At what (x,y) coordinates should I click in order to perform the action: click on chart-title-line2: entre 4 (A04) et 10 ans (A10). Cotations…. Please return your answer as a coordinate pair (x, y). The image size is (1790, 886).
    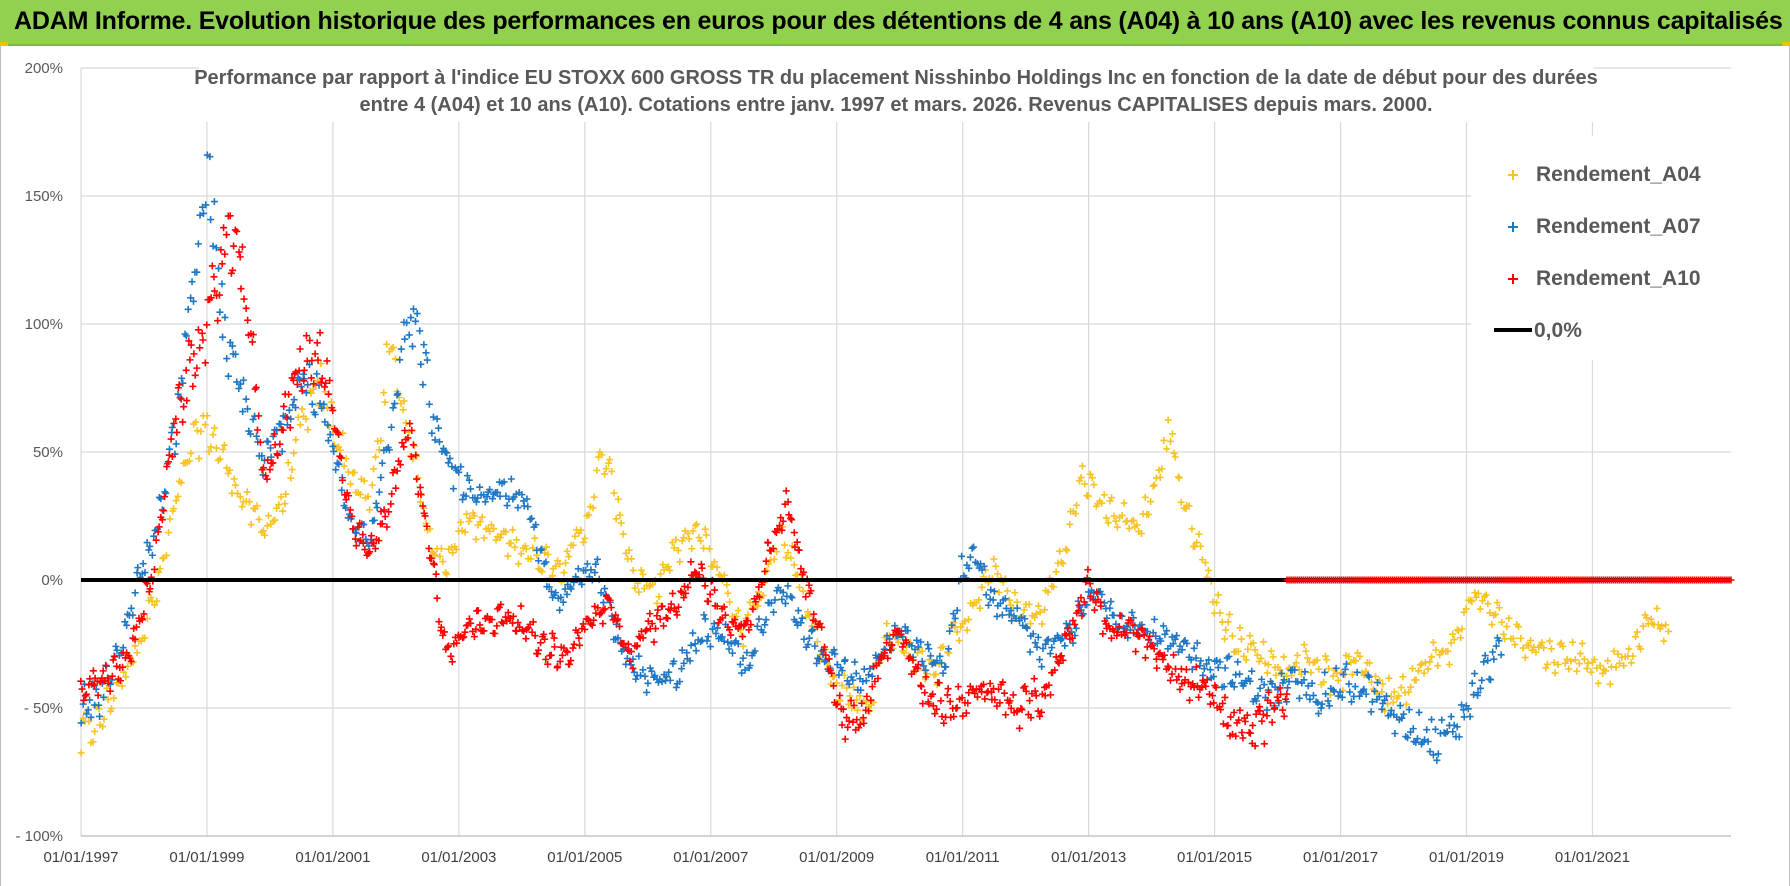
    Looking at the image, I should click on (895, 105).